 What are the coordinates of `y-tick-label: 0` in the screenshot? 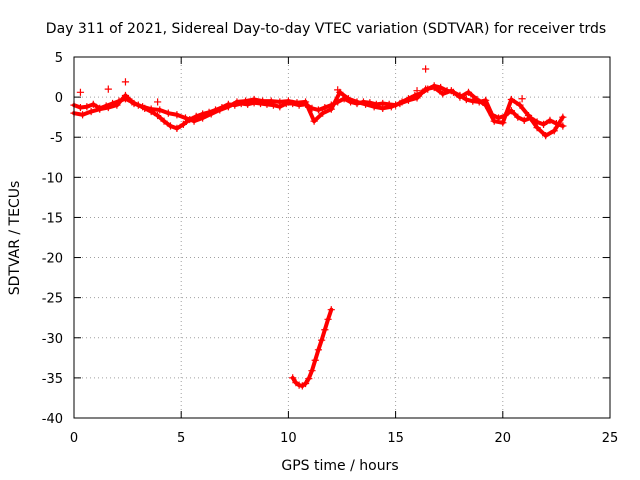 It's located at (59, 98).